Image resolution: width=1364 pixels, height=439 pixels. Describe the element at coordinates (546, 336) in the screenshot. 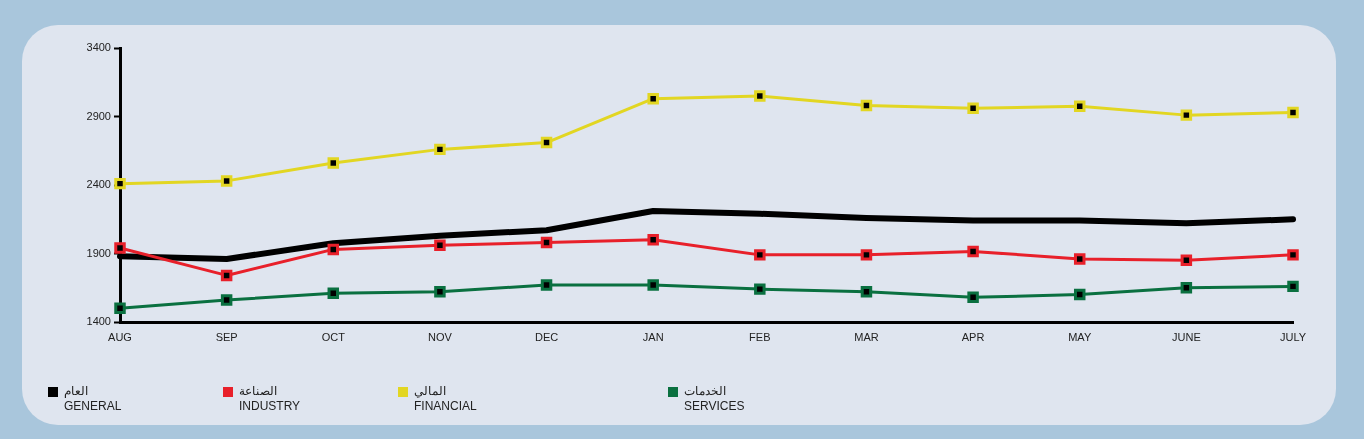

I see `x-tick-label: DEC` at that location.